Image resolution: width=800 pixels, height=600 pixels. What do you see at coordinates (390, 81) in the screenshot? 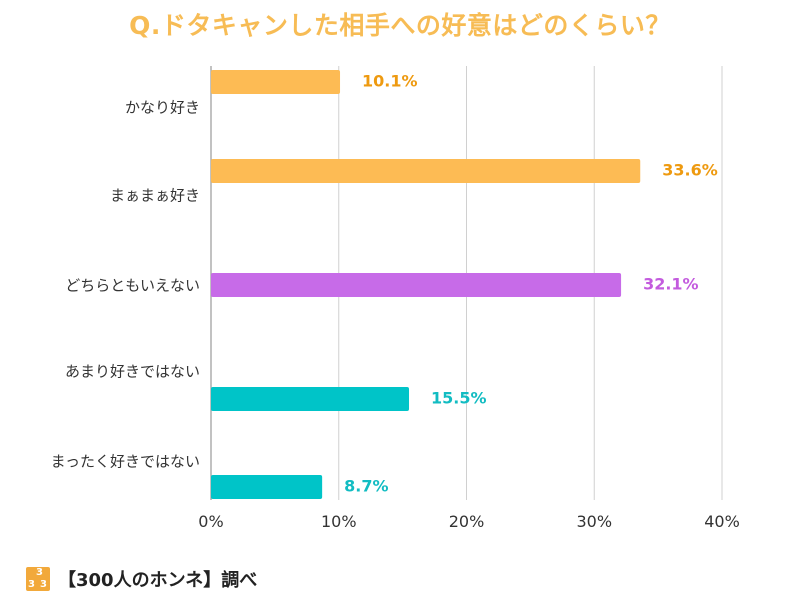
I see `data-label: 10.1%` at bounding box center [390, 81].